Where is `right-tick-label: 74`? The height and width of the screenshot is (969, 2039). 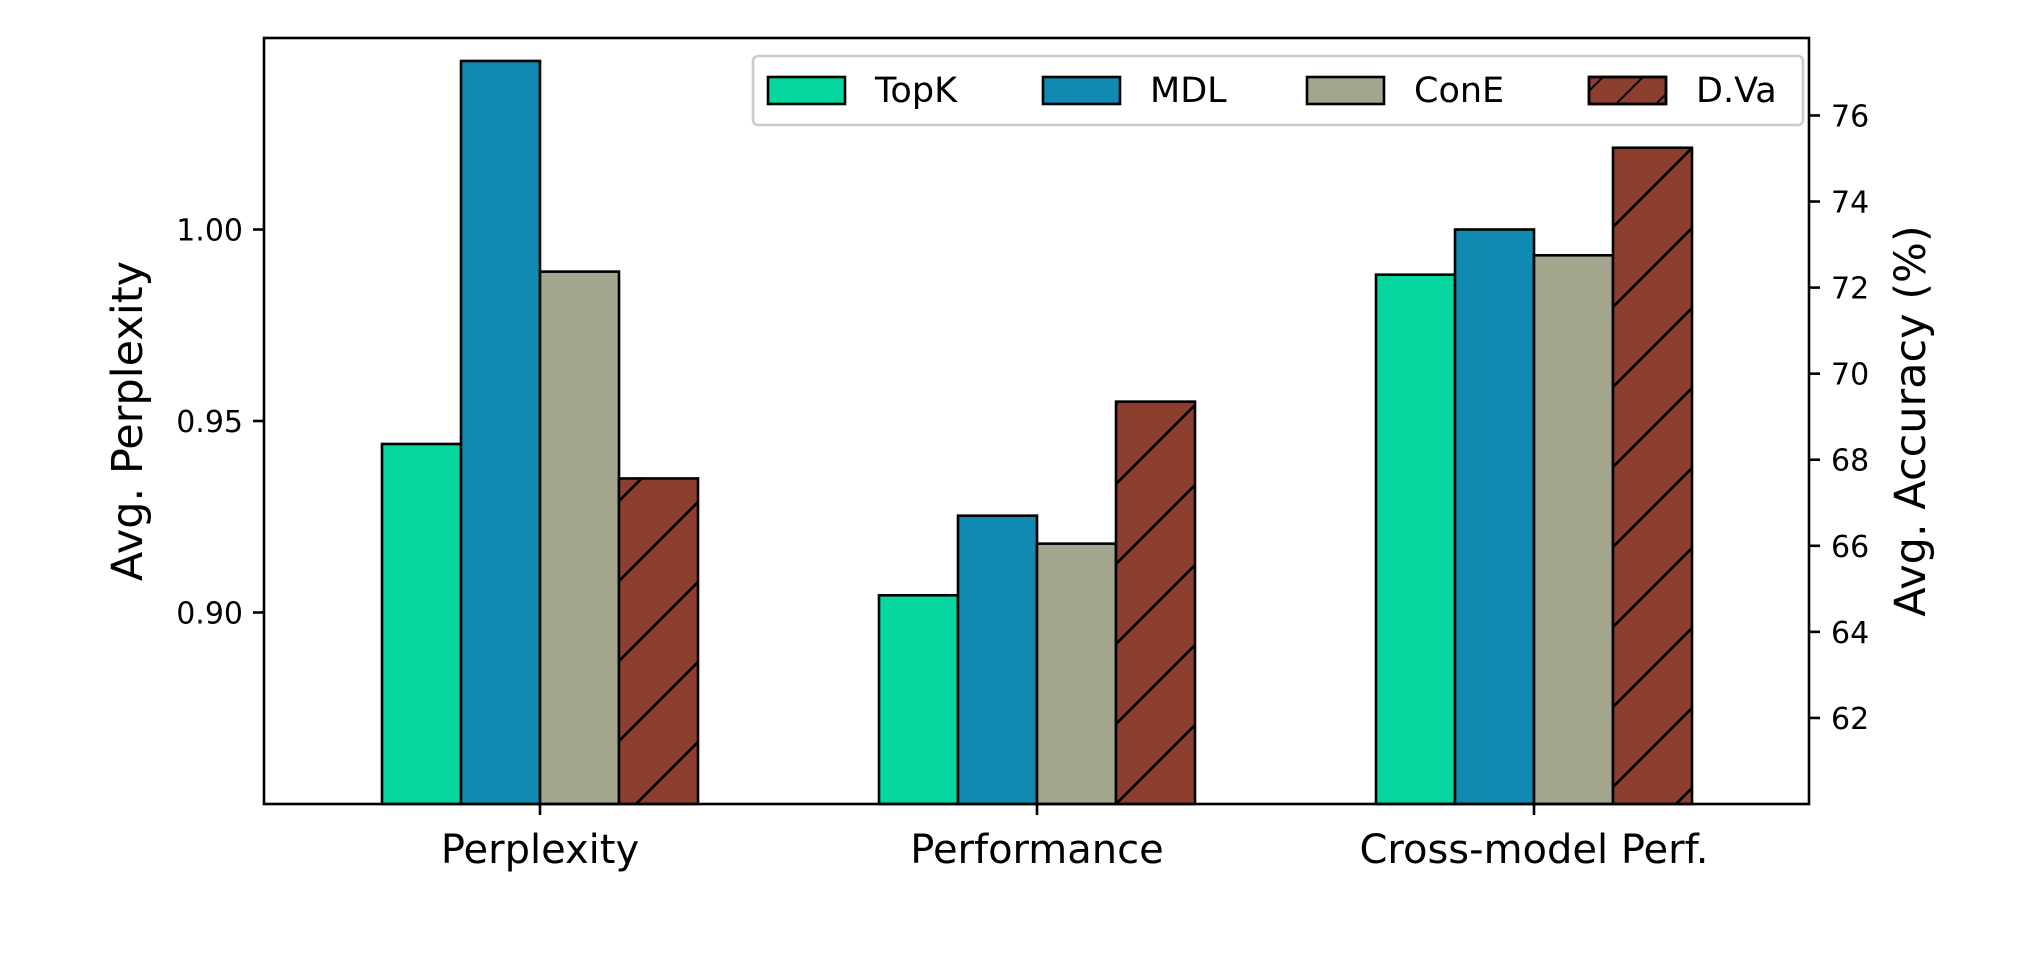
right-tick-label: 74 is located at coordinates (1850, 203).